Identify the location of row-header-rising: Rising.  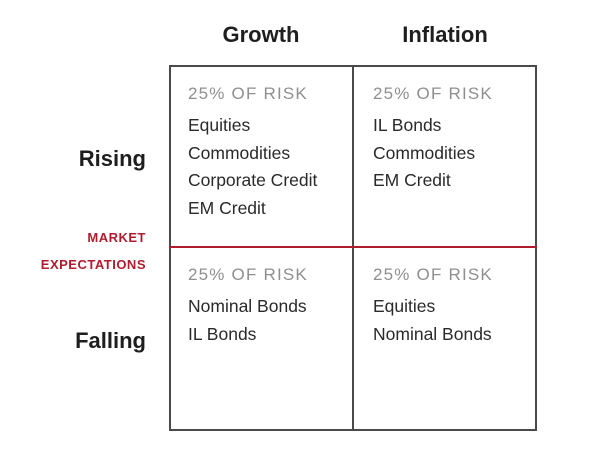
(112, 158).